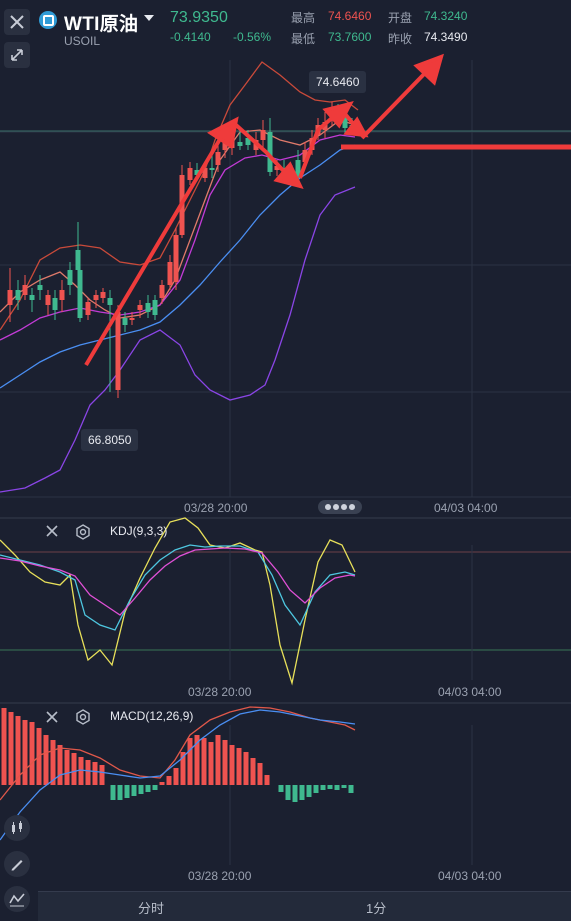 The width and height of the screenshot is (571, 921). I want to click on stat-value-prev-close: 74.3490, so click(446, 37).